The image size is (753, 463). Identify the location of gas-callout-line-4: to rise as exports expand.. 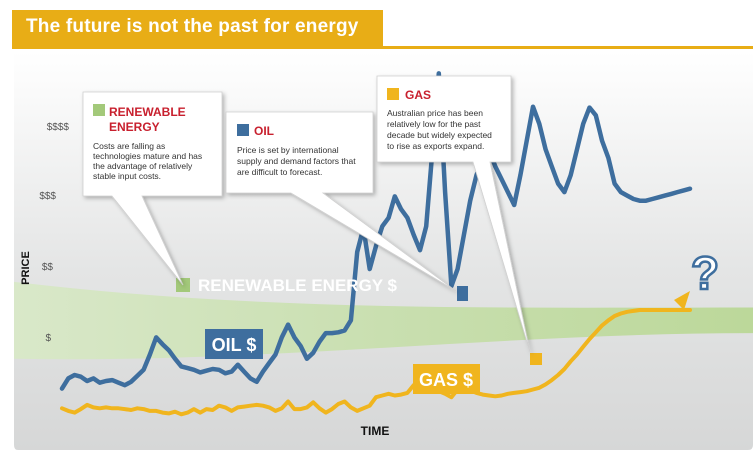
(435, 146).